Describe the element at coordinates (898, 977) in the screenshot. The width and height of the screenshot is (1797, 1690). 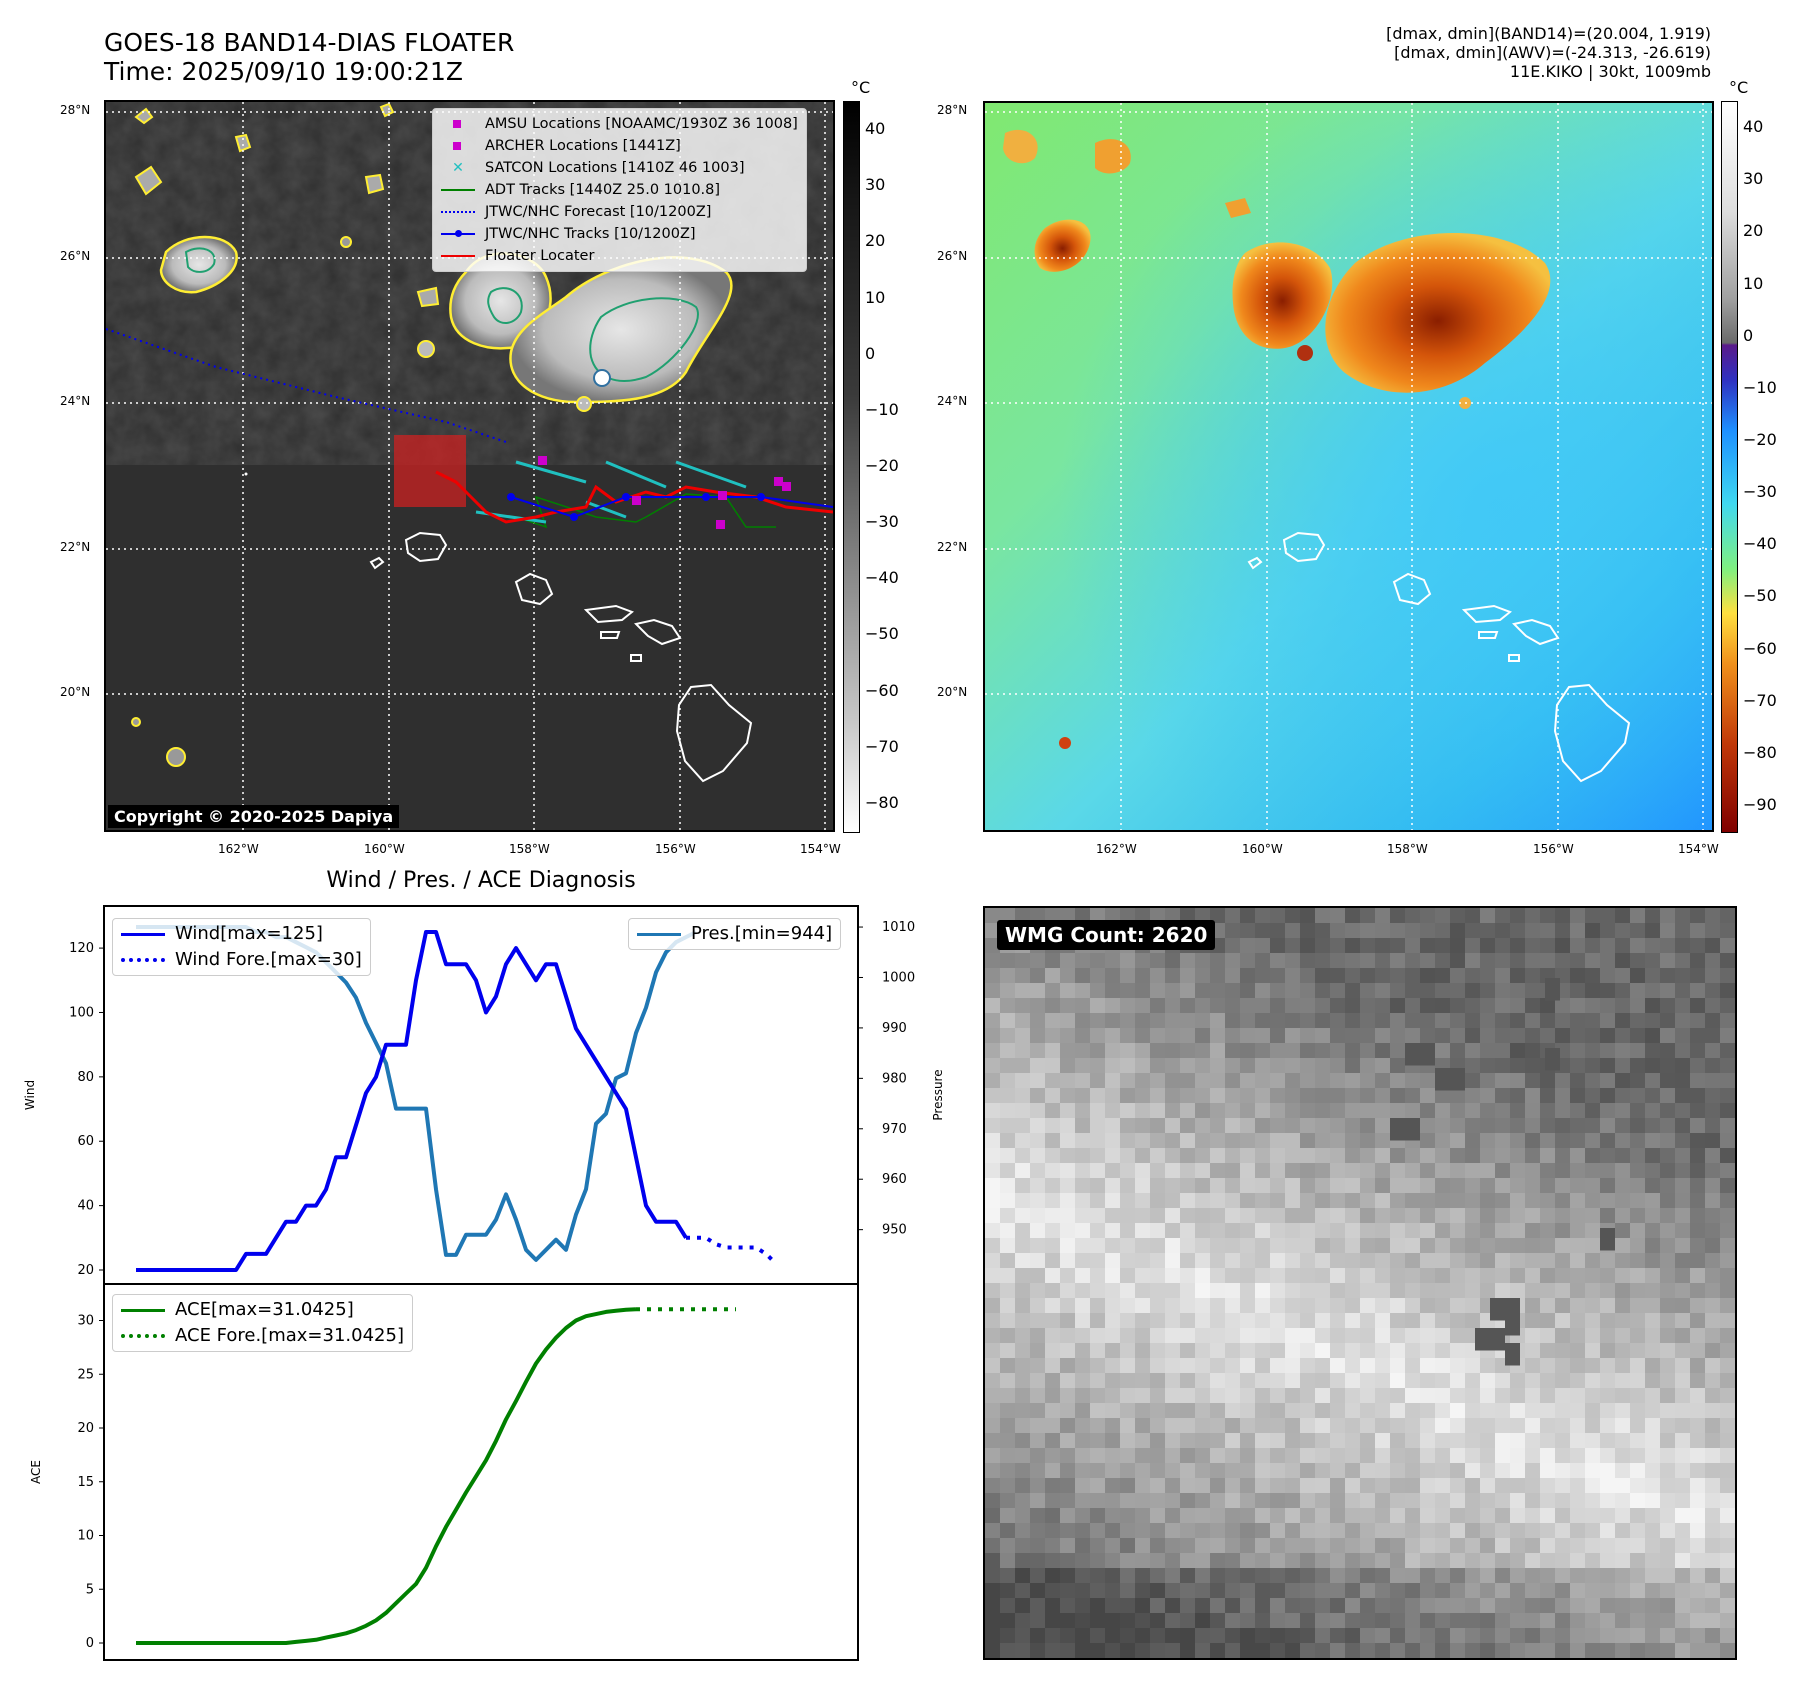
I see `pressure-y-tick-label: 1000` at that location.